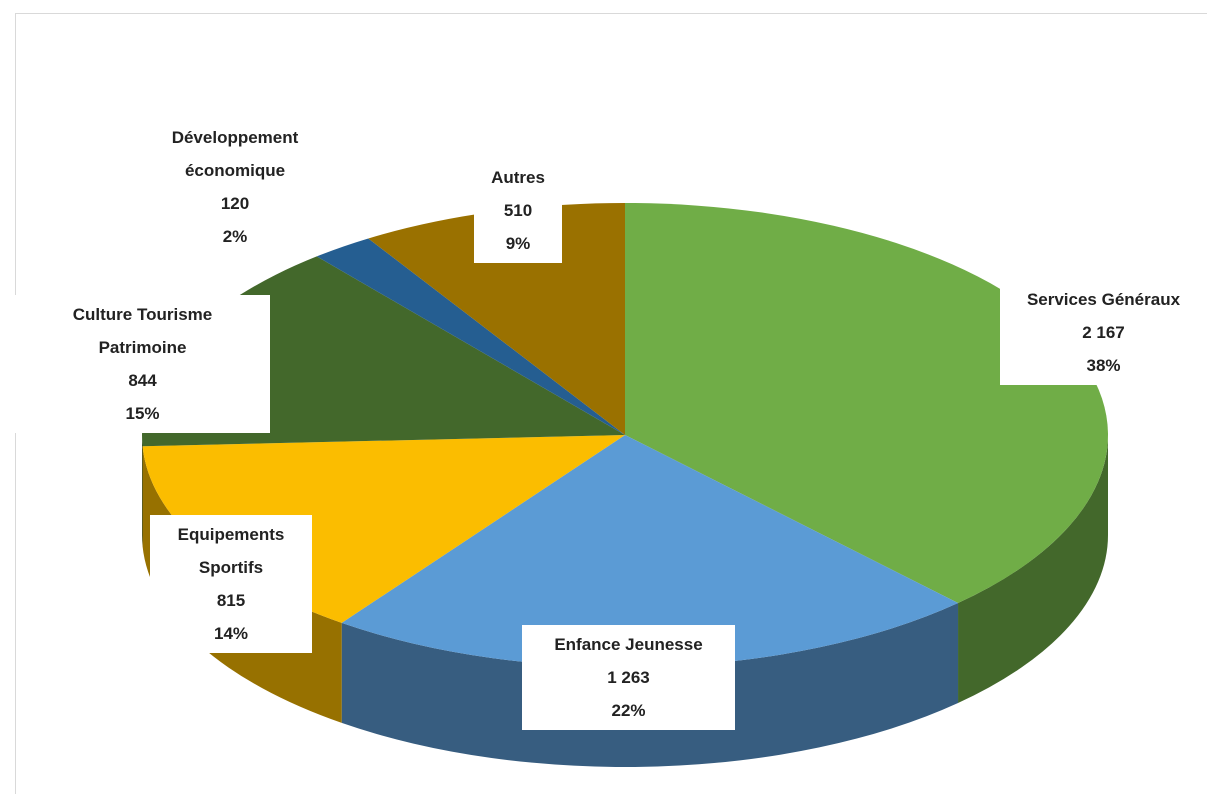 The height and width of the screenshot is (794, 1207). What do you see at coordinates (1103, 299) in the screenshot?
I see `label-category: Services Généraux` at bounding box center [1103, 299].